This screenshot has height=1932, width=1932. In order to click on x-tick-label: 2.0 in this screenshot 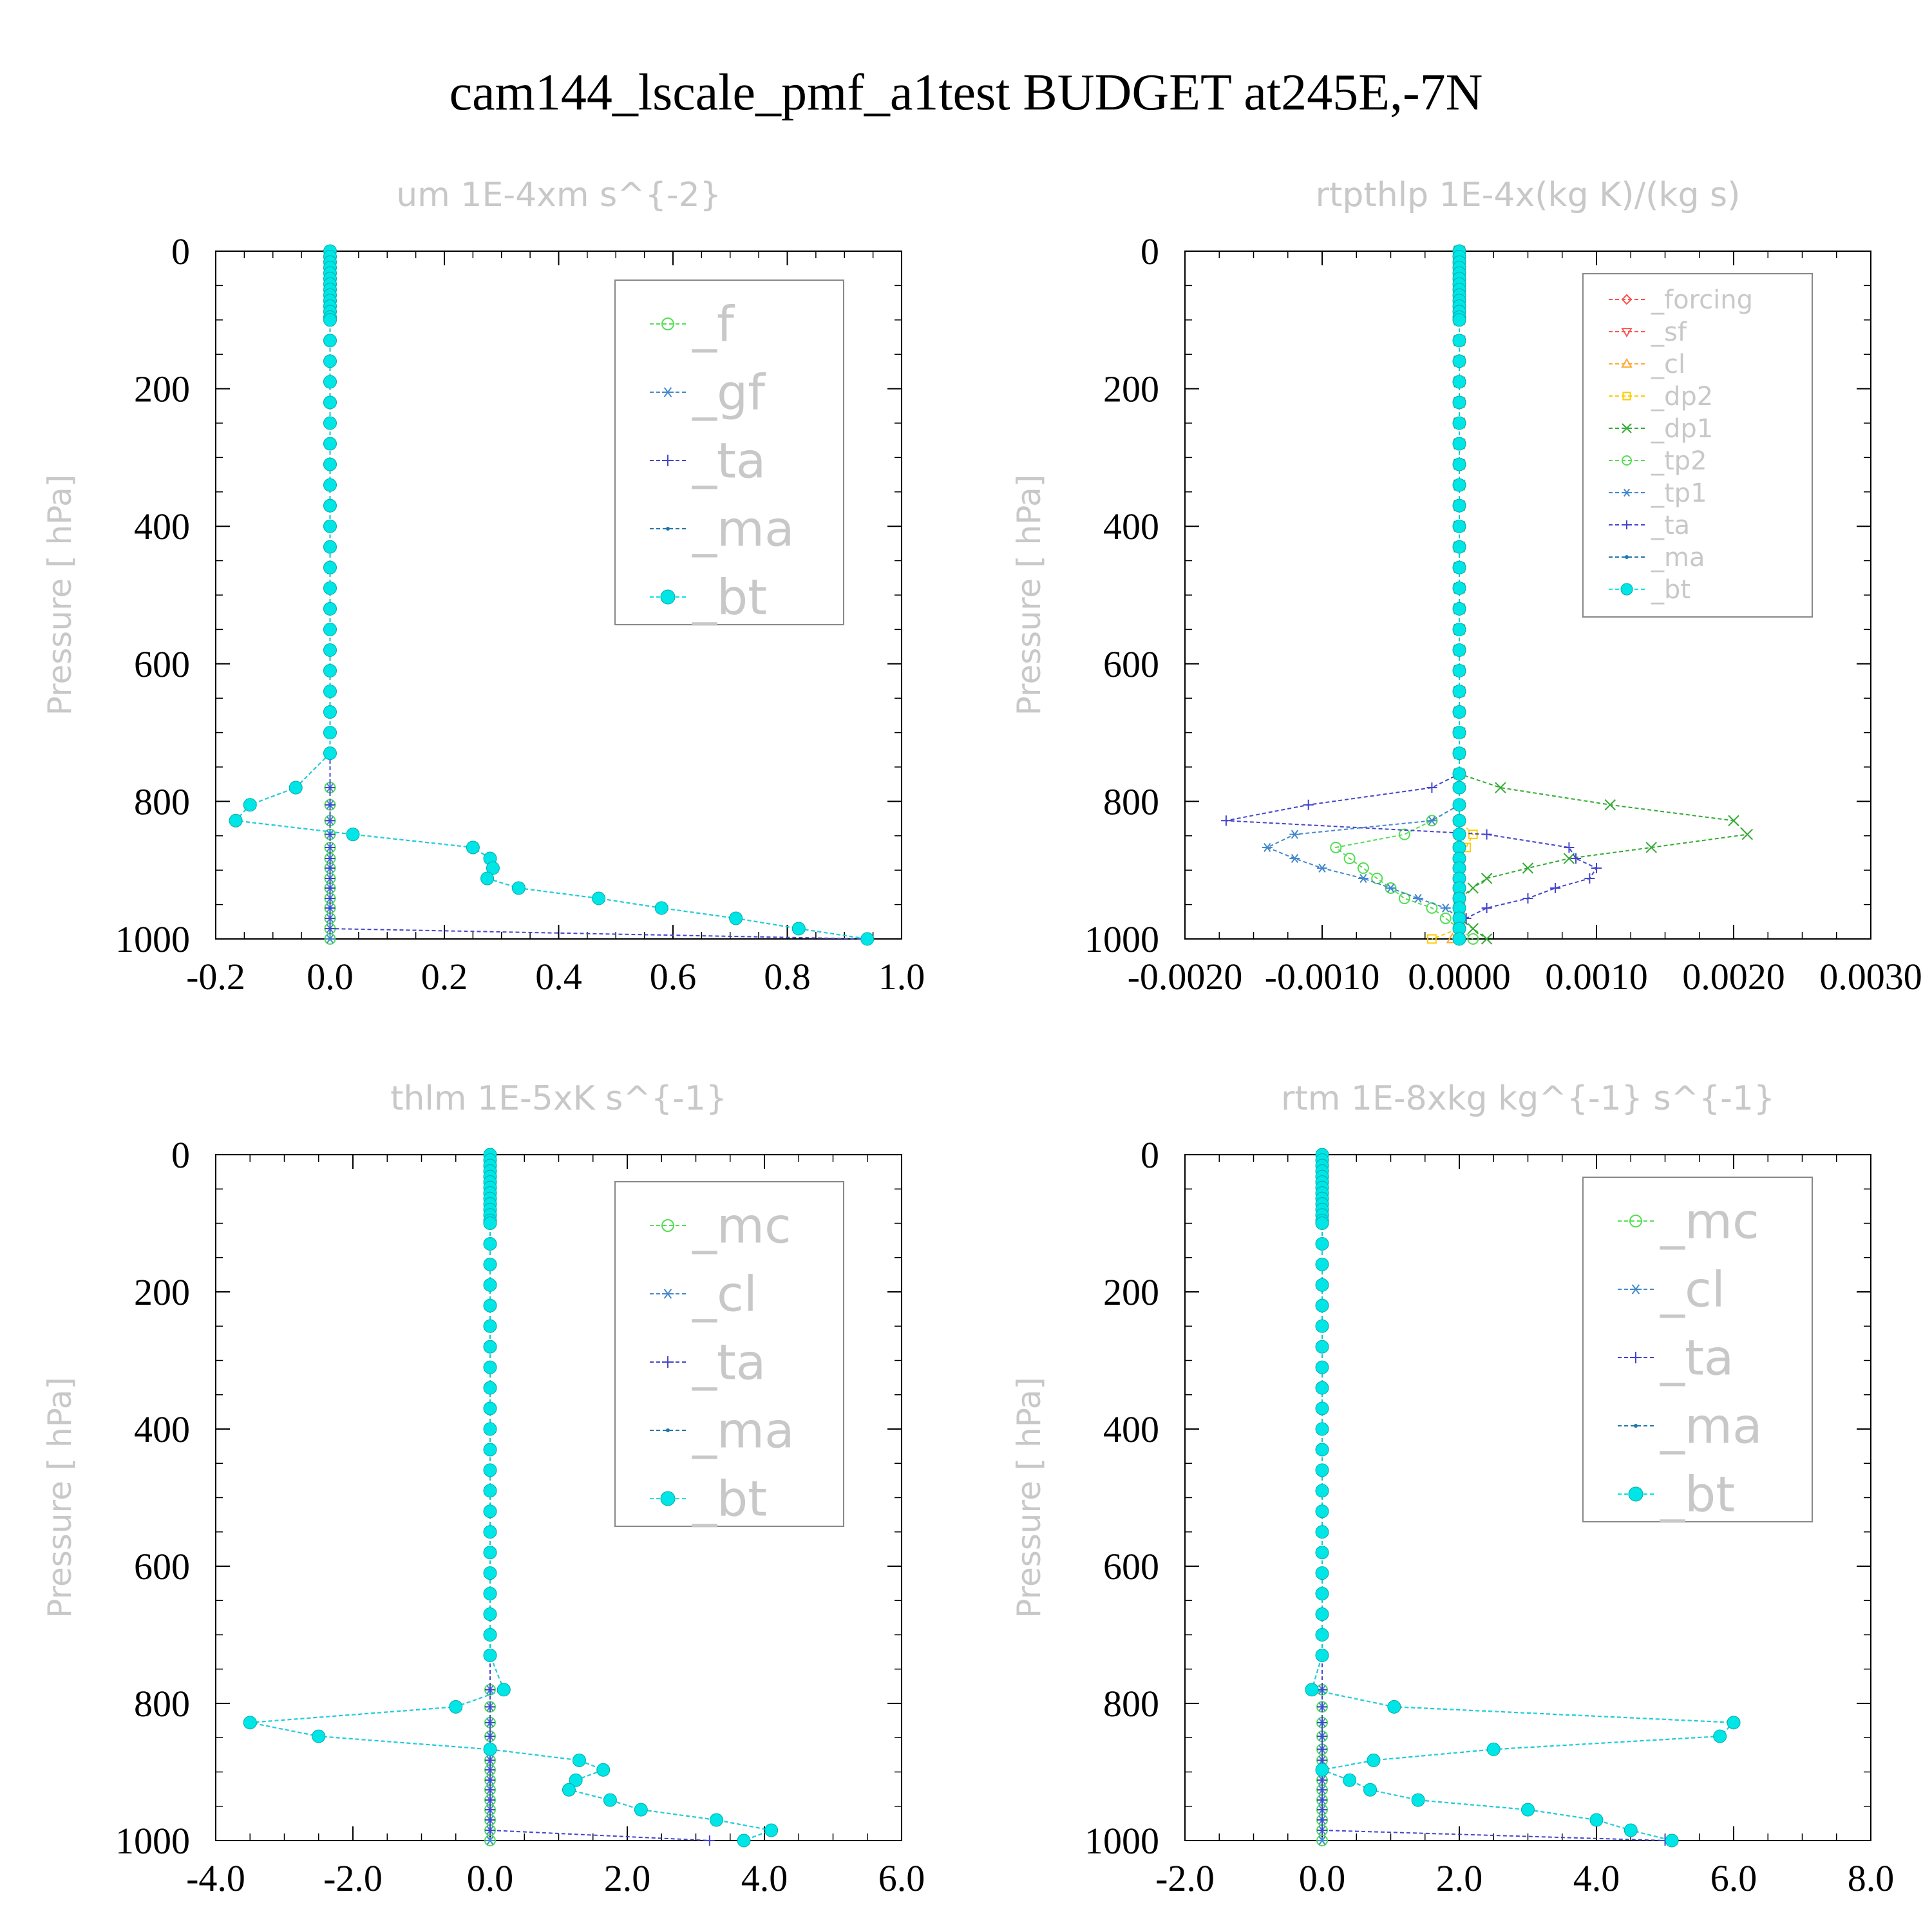, I will do `click(1459, 1878)`.